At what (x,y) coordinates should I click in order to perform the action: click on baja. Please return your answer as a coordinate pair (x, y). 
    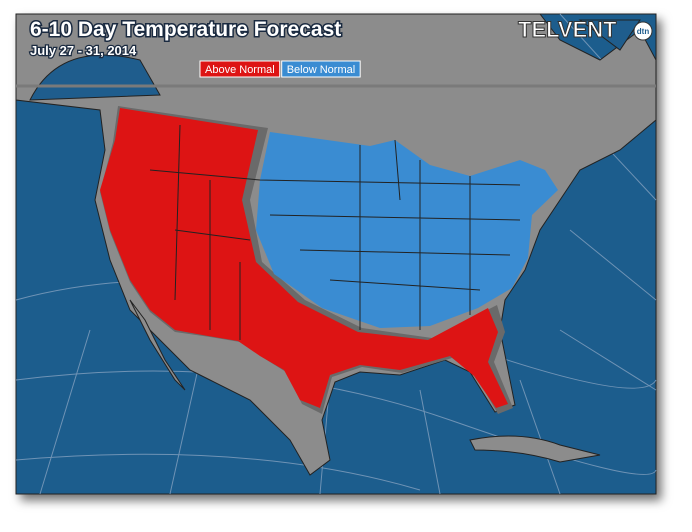
    Looking at the image, I should click on (157, 345).